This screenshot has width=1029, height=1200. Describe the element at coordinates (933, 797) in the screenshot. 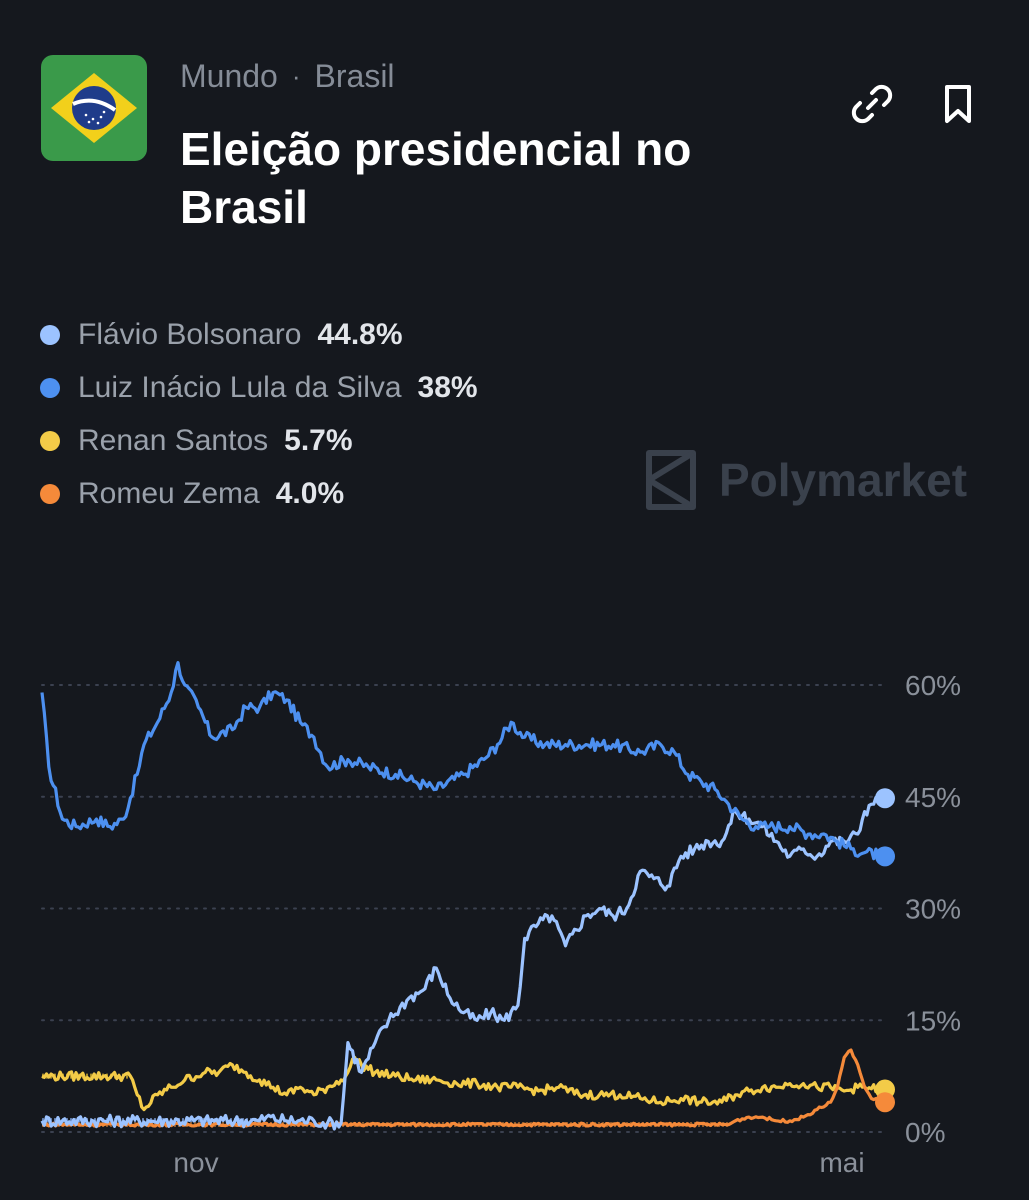

I see `y-tick-label: 45%` at that location.